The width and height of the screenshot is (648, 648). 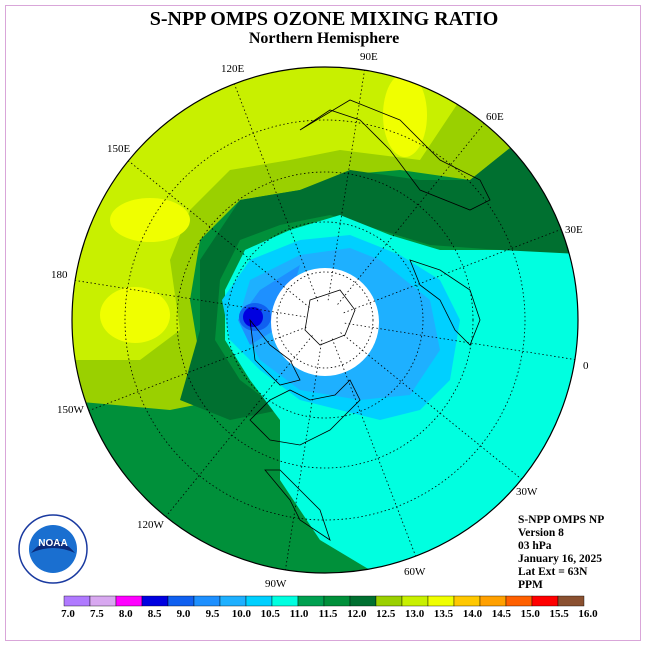 What do you see at coordinates (154, 614) in the screenshot?
I see `colorbar-tick-label: 8.5` at bounding box center [154, 614].